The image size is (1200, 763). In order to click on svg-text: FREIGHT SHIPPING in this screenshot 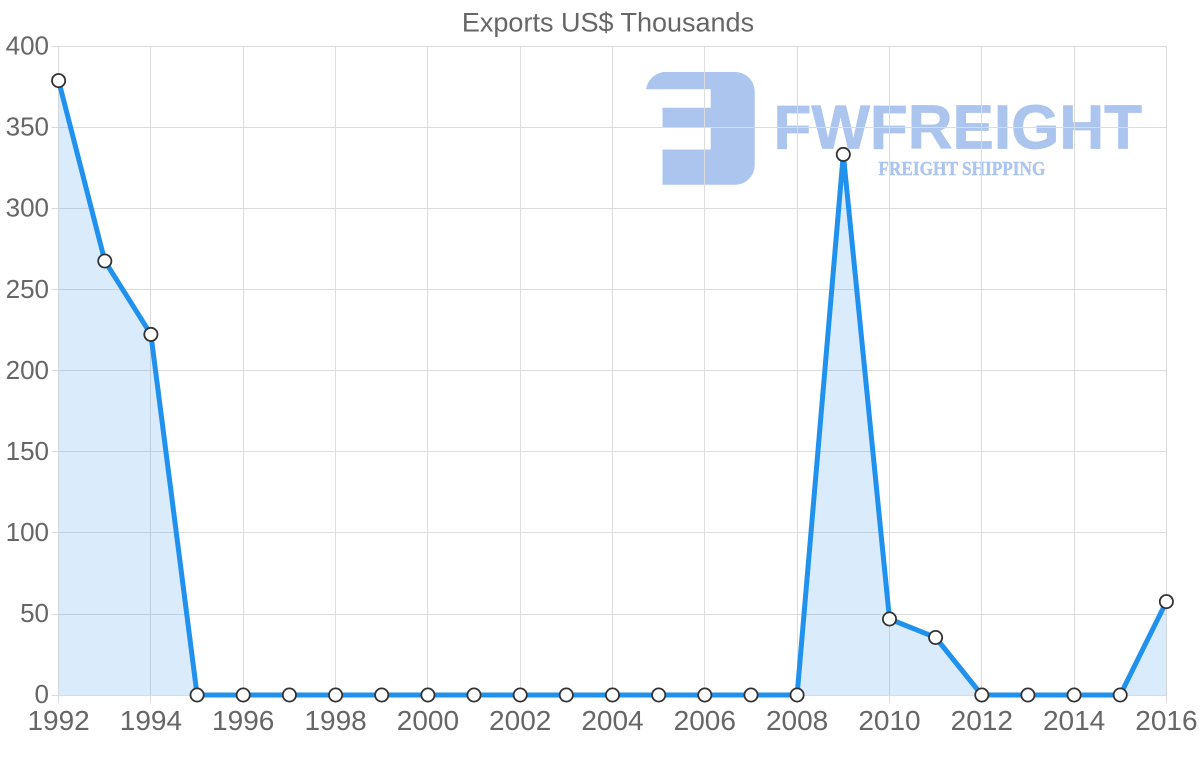, I will do `click(961, 169)`.